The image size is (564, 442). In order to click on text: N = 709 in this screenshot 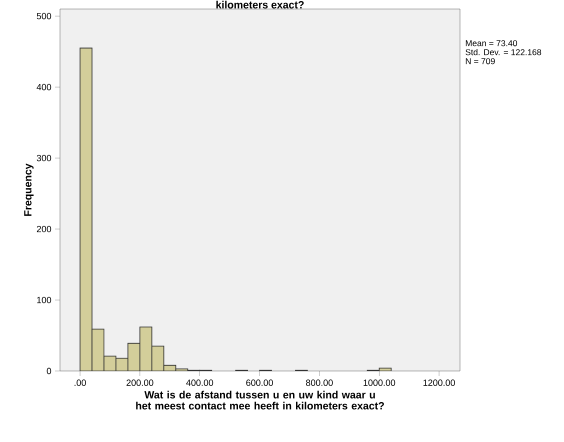, I will do `click(480, 61)`.